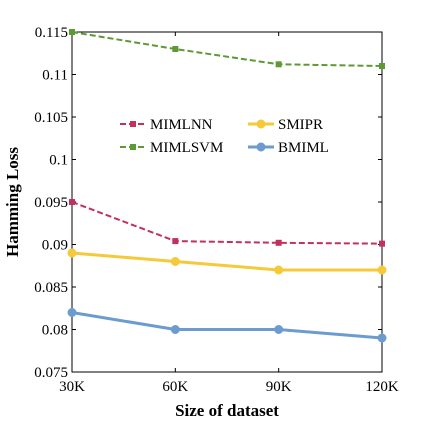  Describe the element at coordinates (55, 331) in the screenshot. I see `y-tick-label: 0.08` at that location.